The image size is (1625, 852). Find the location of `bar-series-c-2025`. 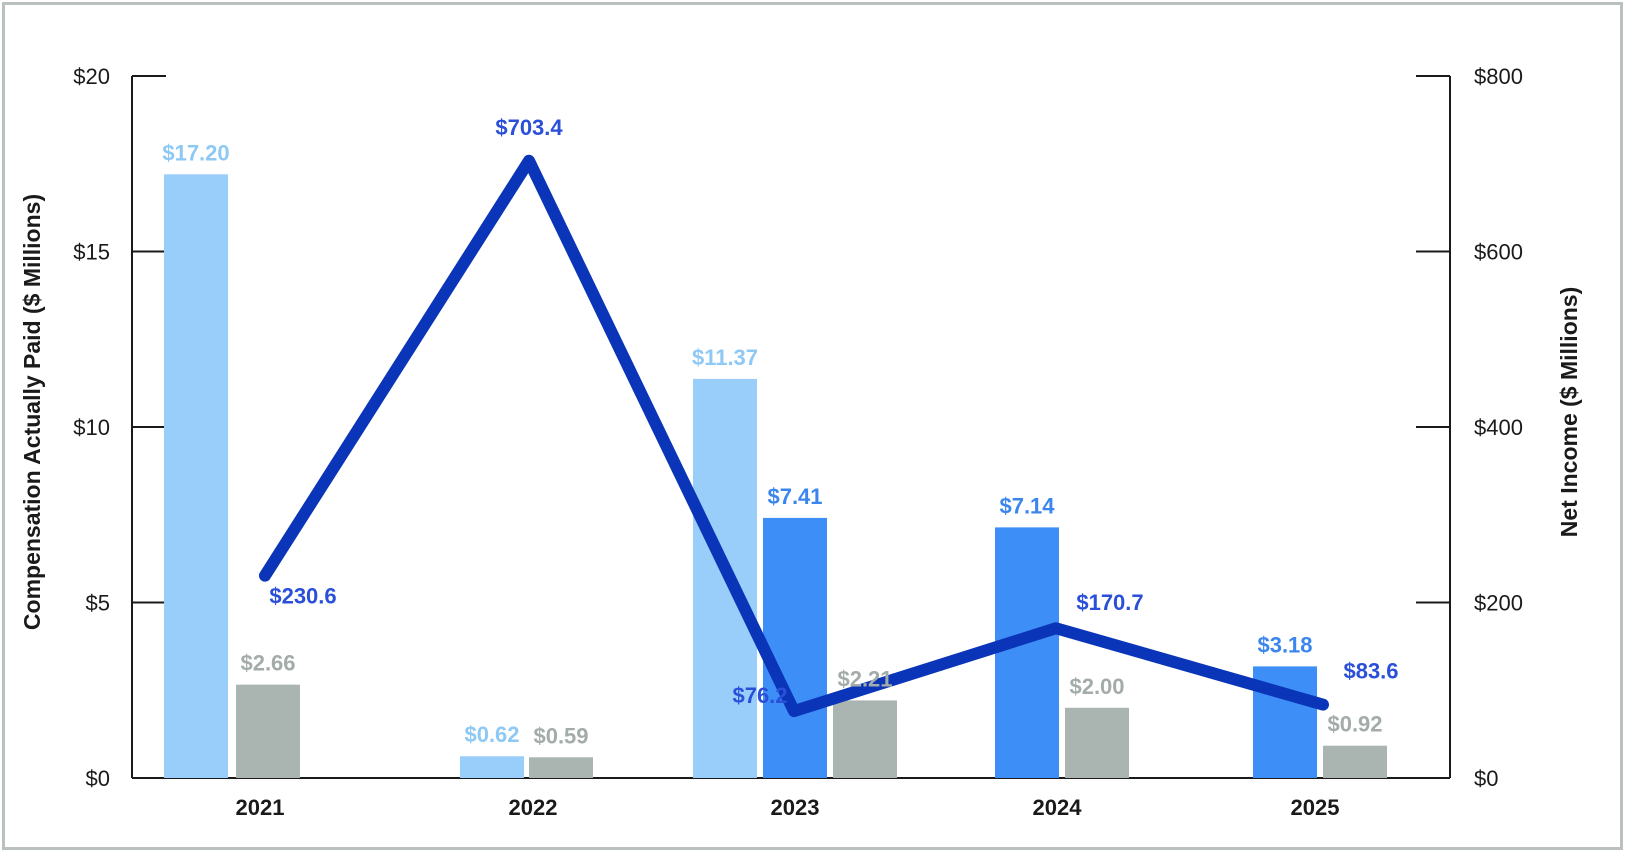

bar-series-c-2025 is located at coordinates (1355, 761).